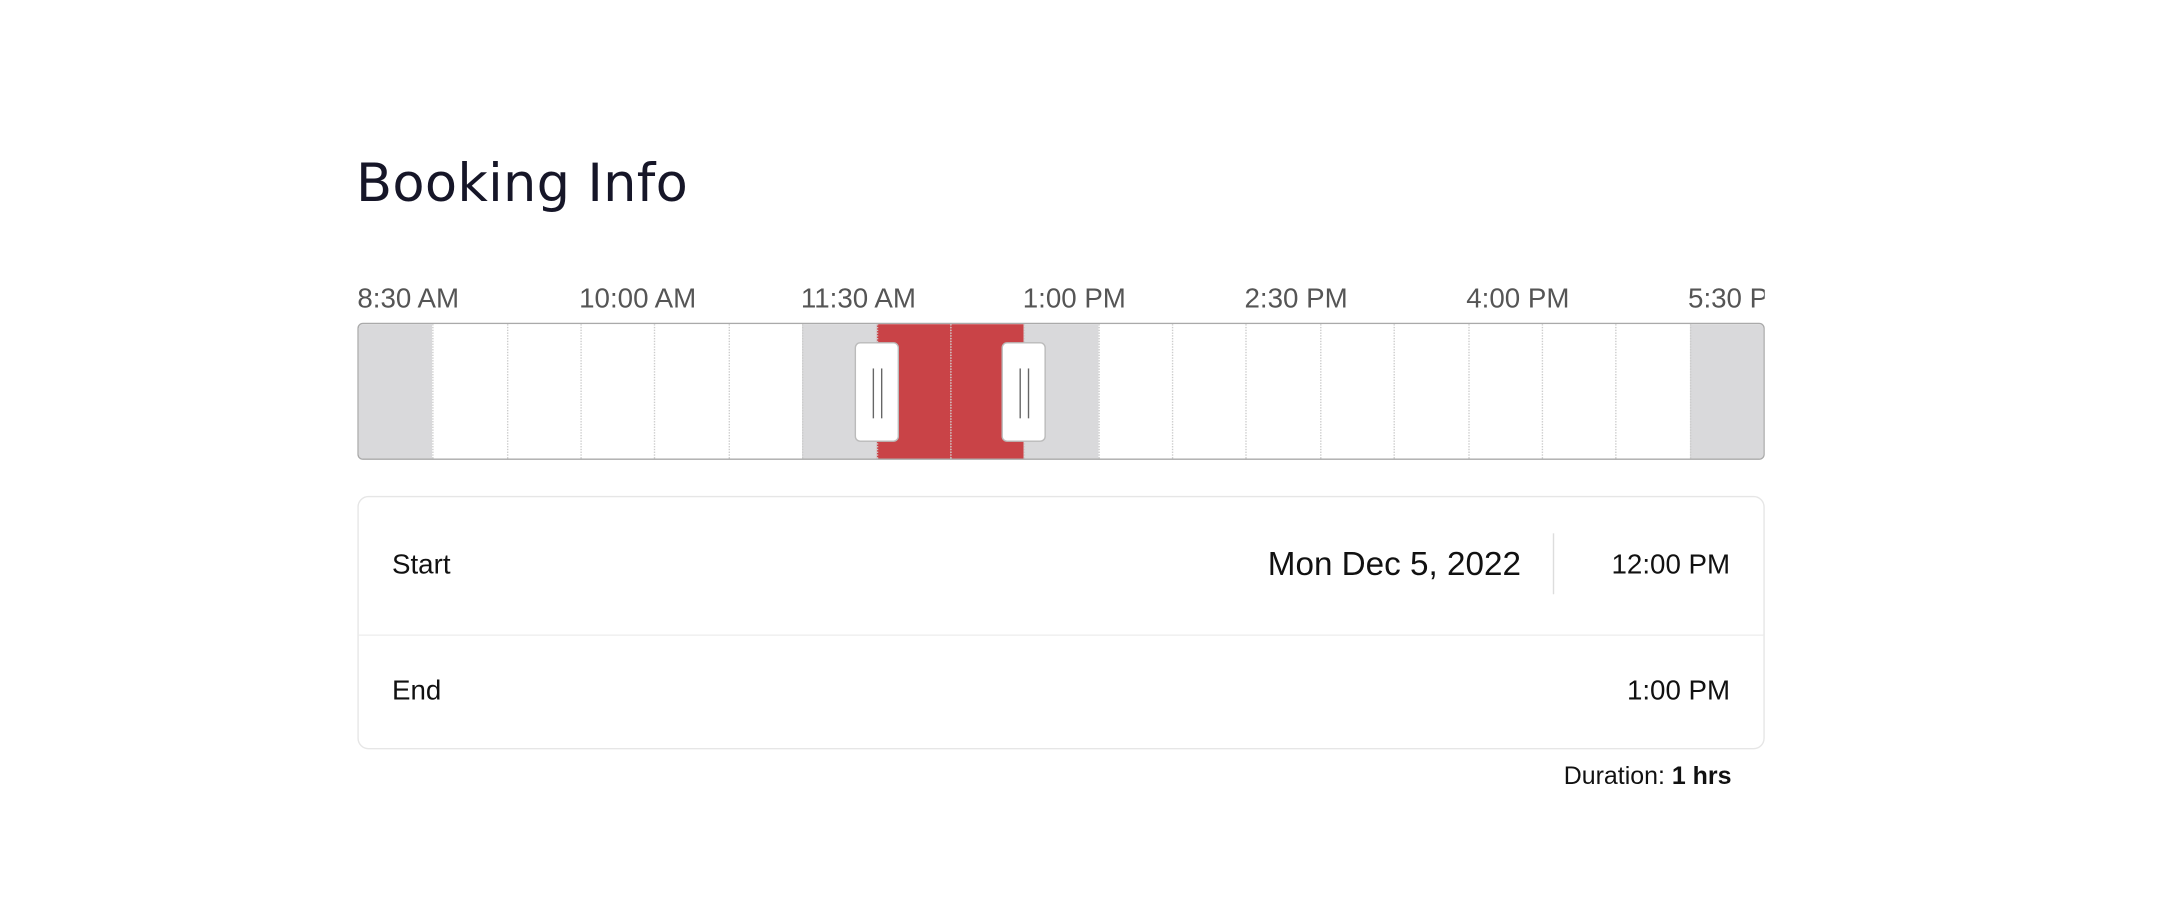 Image resolution: width=2172 pixels, height=914 pixels. Describe the element at coordinates (1074, 299) in the screenshot. I see `time-label: 1:00 PM` at that location.